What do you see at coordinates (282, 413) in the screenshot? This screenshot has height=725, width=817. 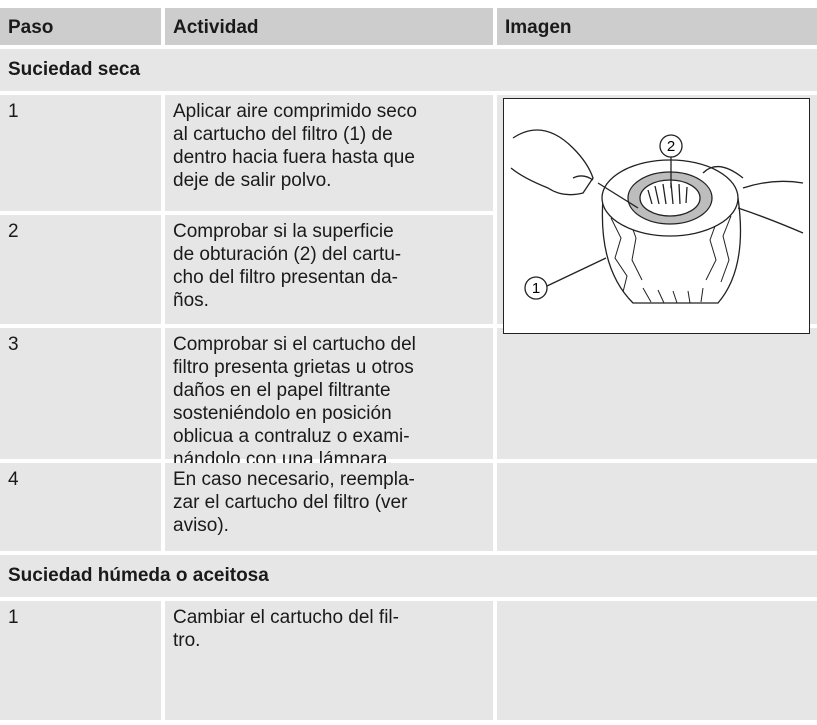 I see `text: sosteniéndolo en posición` at bounding box center [282, 413].